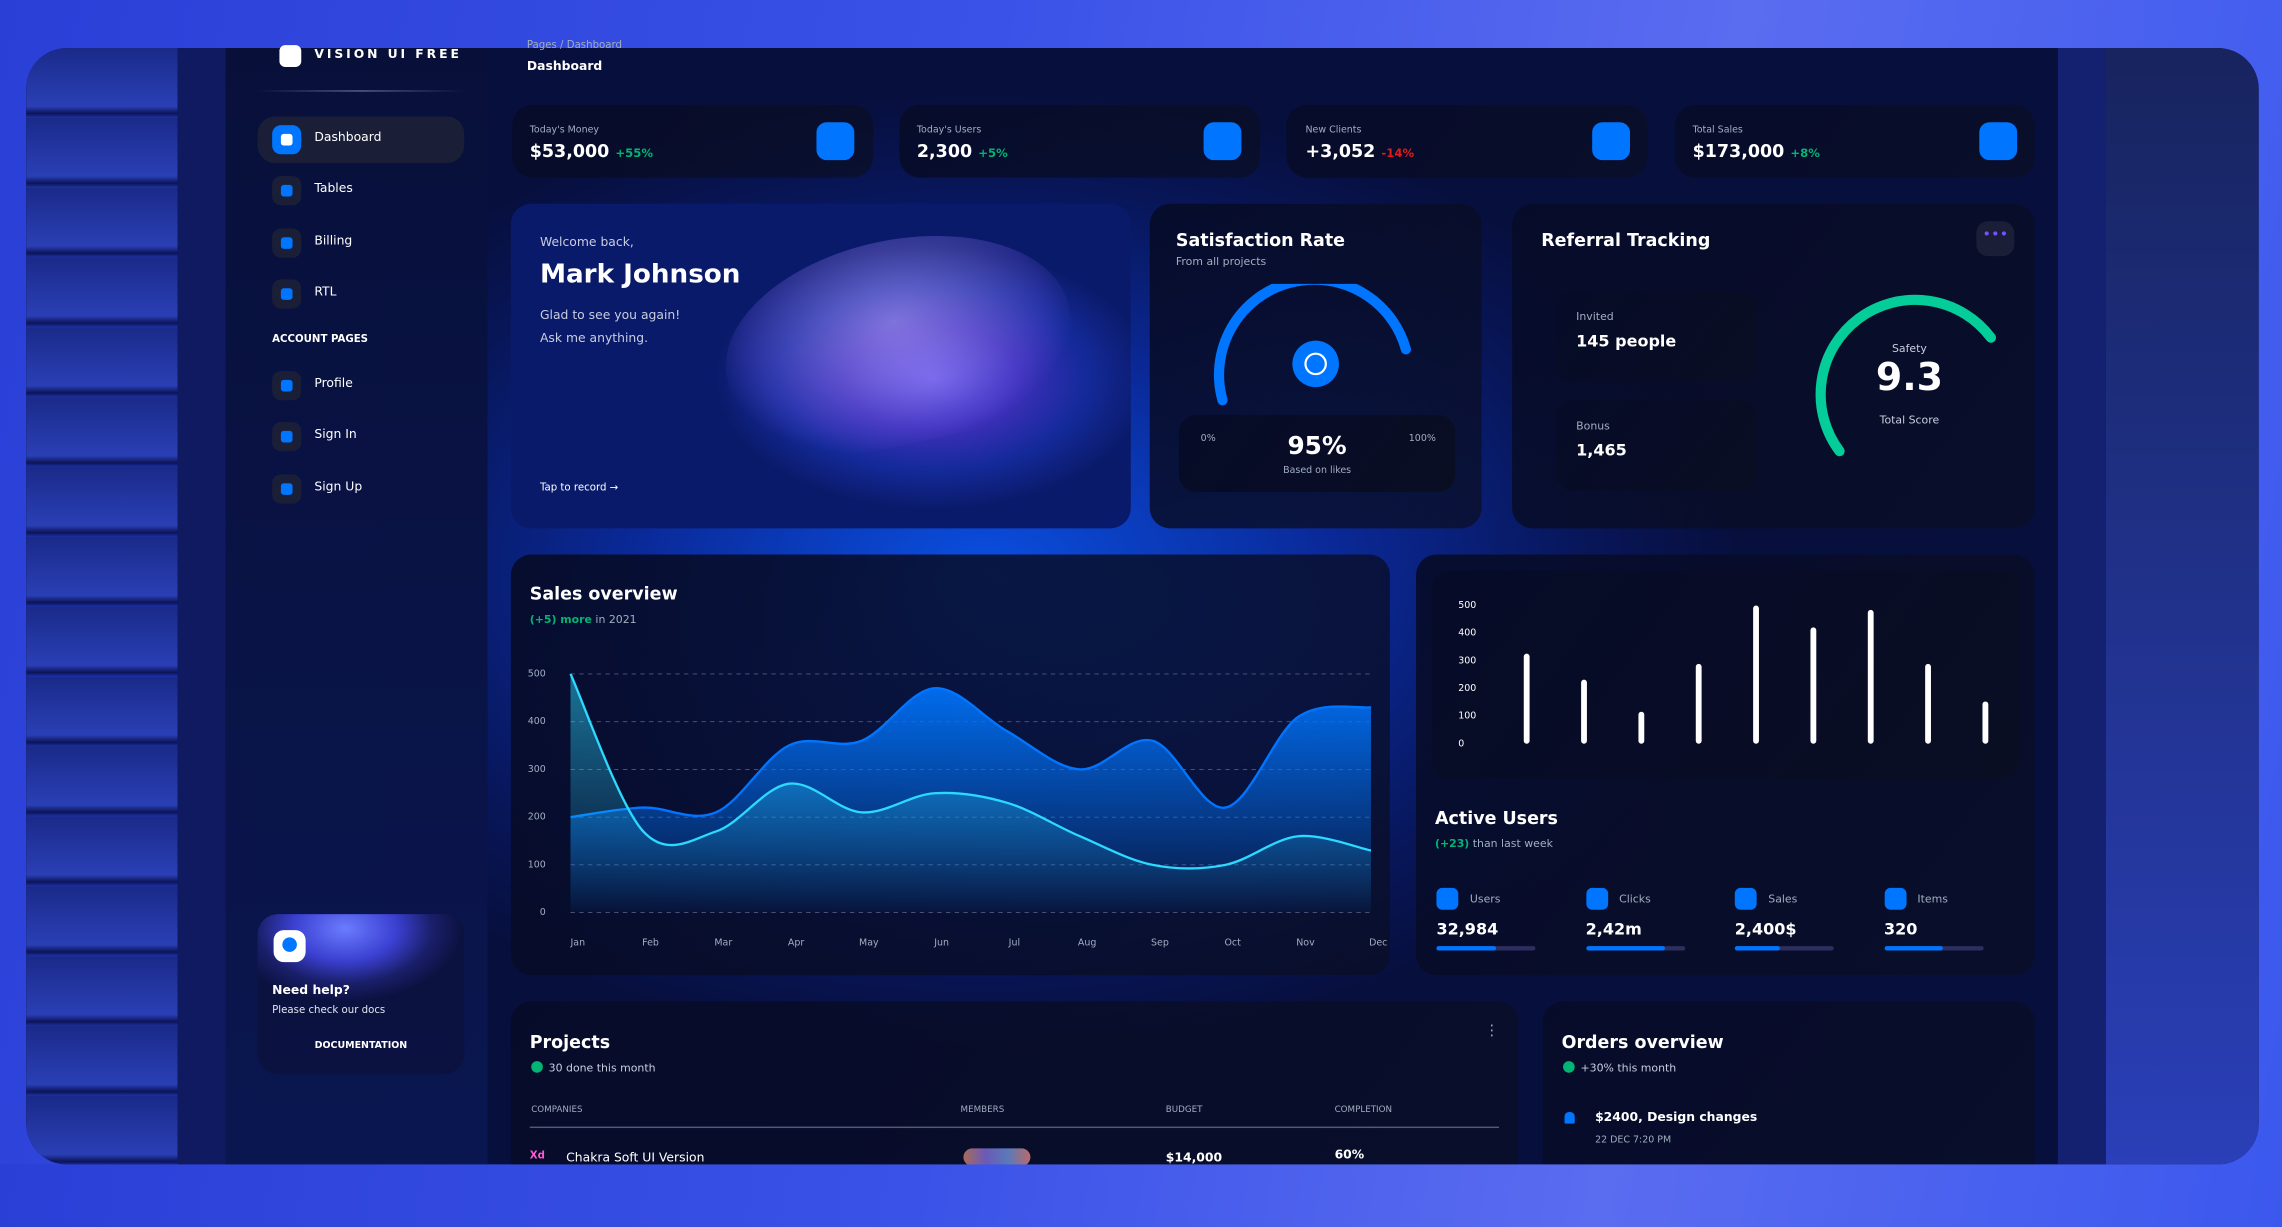 This screenshot has height=1227, width=2282. Describe the element at coordinates (579, 487) in the screenshot. I see `welcome-action: Tap to record →` at that location.